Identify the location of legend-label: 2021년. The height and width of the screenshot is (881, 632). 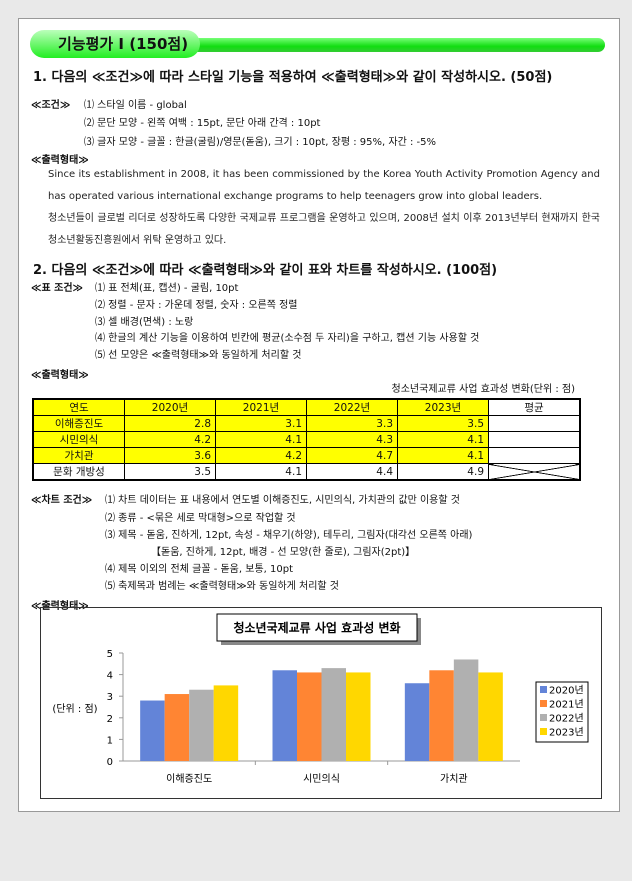
(566, 705).